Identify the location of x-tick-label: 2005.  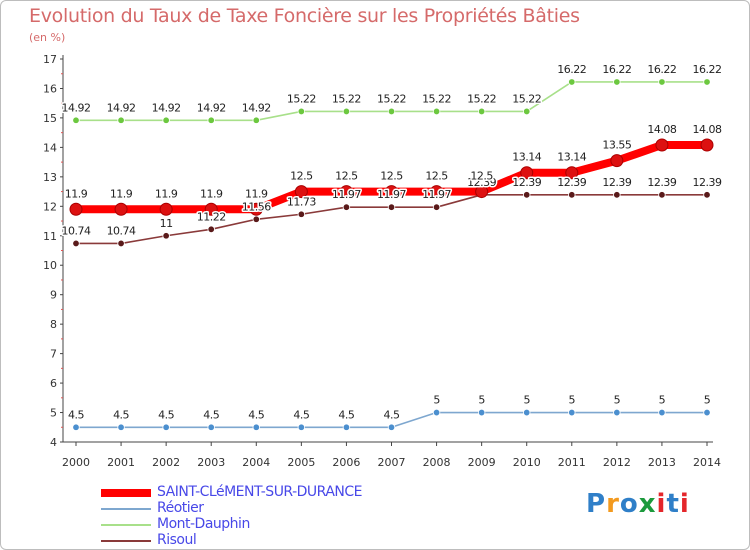
(301, 462).